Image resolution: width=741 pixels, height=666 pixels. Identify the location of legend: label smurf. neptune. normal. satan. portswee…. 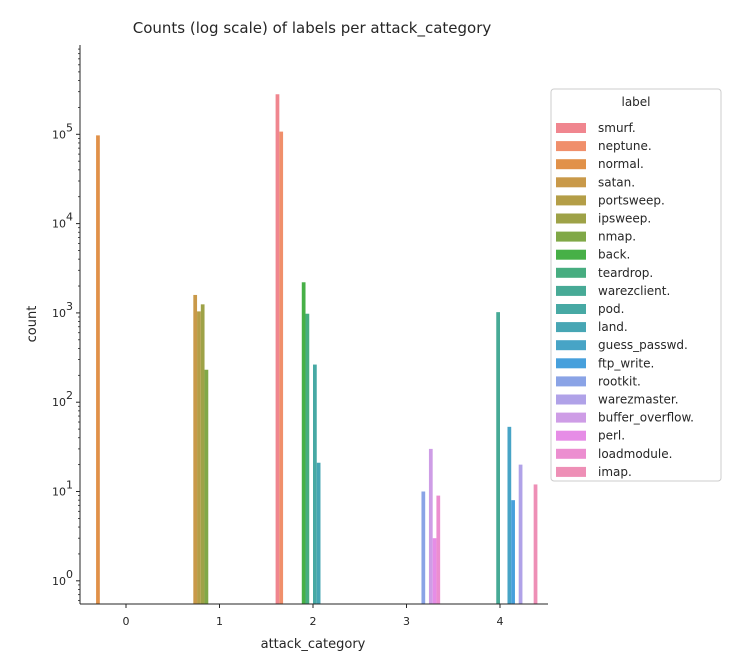
(636, 285).